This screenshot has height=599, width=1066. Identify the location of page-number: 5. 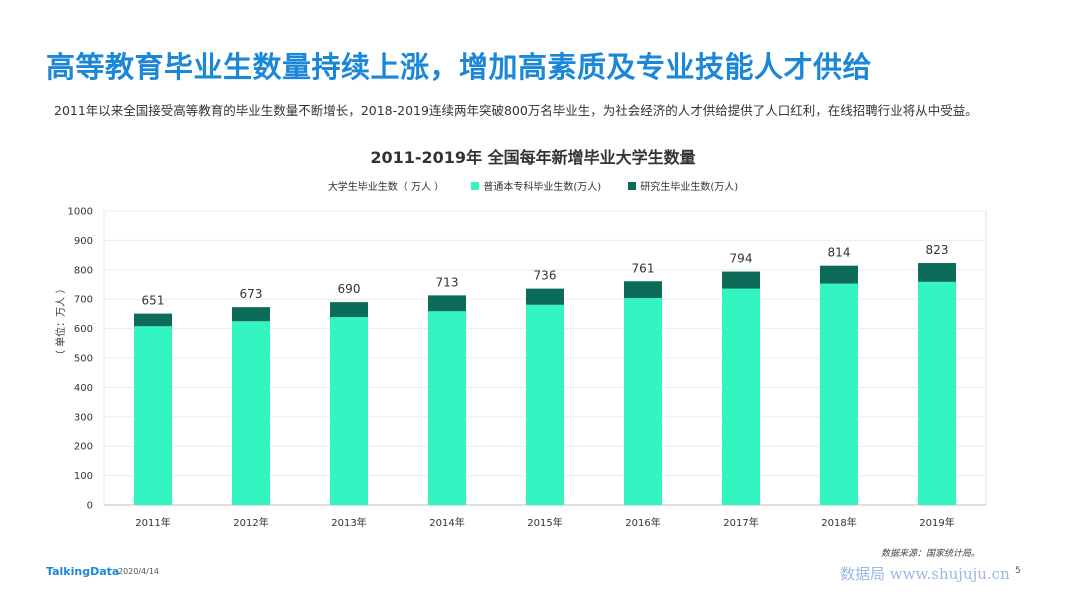
(1018, 571).